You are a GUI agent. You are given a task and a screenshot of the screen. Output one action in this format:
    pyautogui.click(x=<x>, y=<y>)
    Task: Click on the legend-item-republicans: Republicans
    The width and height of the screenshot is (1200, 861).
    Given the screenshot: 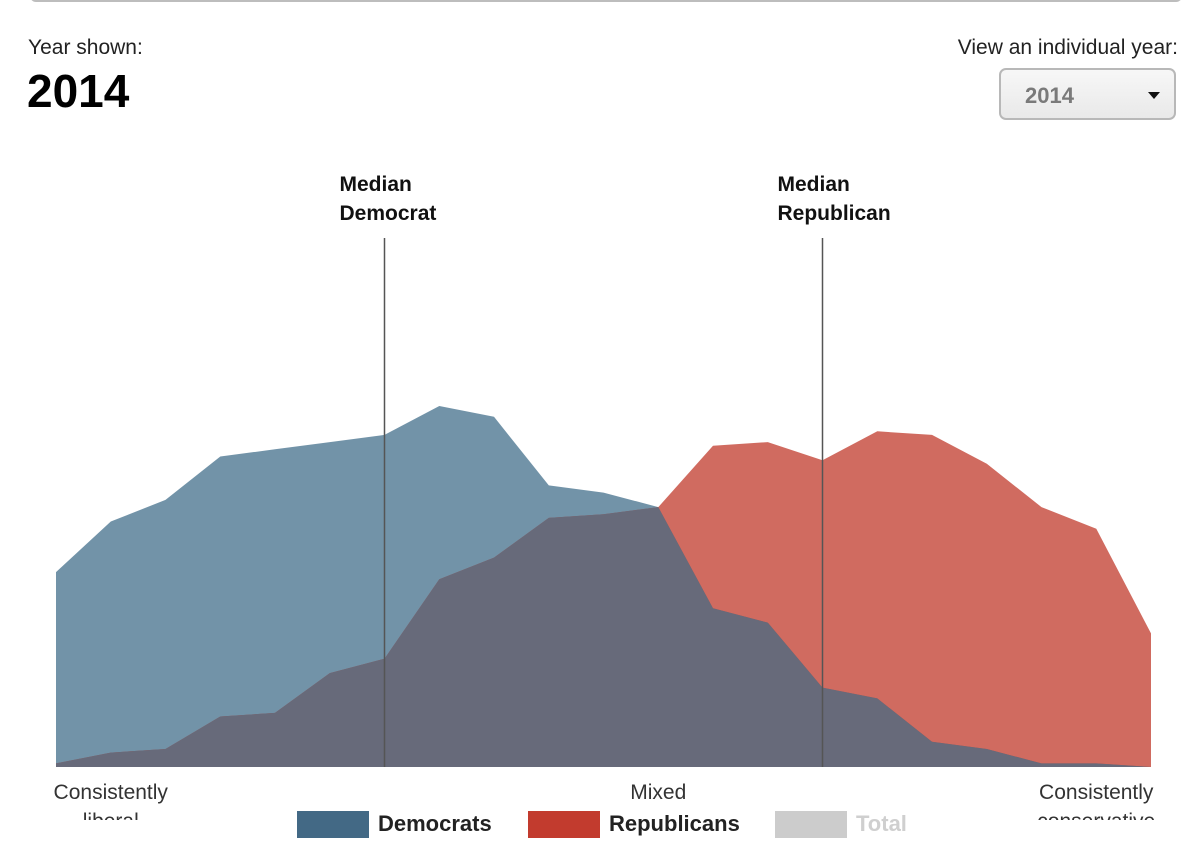 What is the action you would take?
    pyautogui.click(x=634, y=824)
    